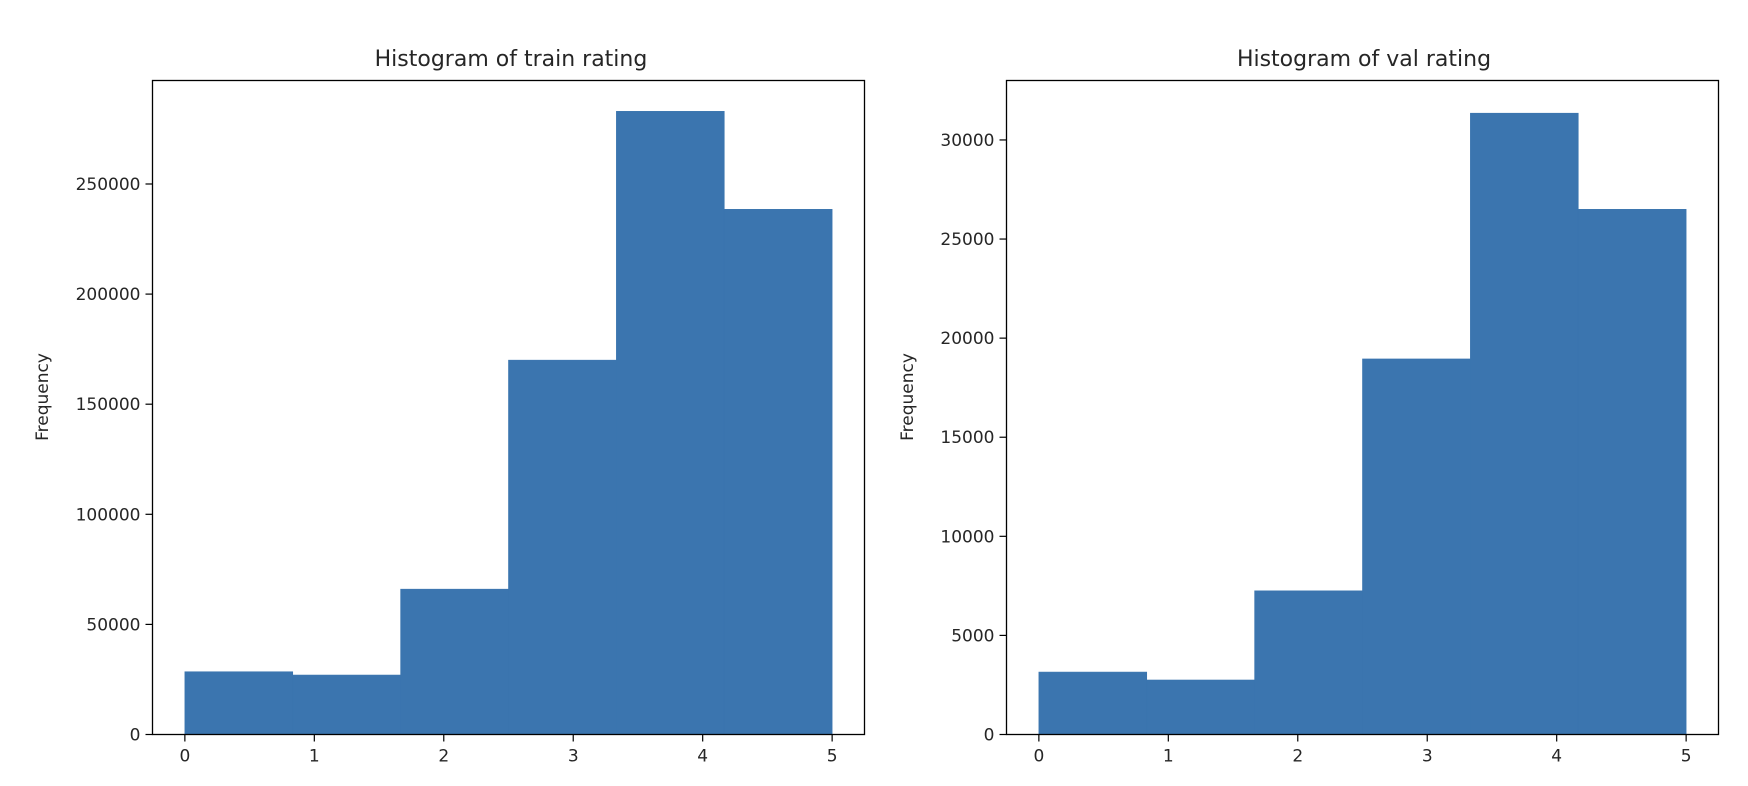  What do you see at coordinates (967, 339) in the screenshot?
I see `y-tick-label: 20000` at bounding box center [967, 339].